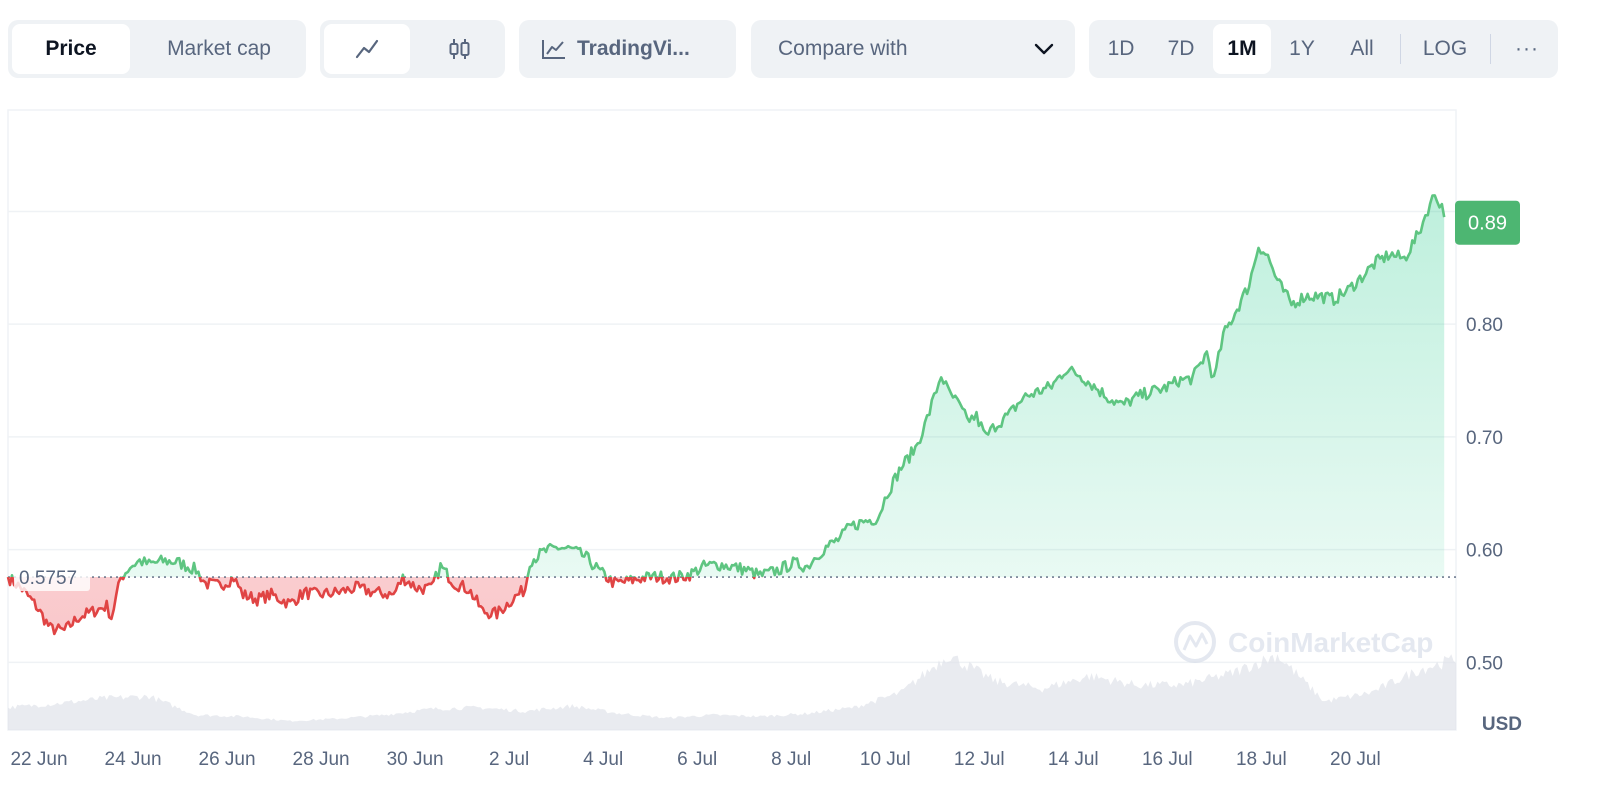  I want to click on compare-dropdown: Compare with, so click(913, 49).